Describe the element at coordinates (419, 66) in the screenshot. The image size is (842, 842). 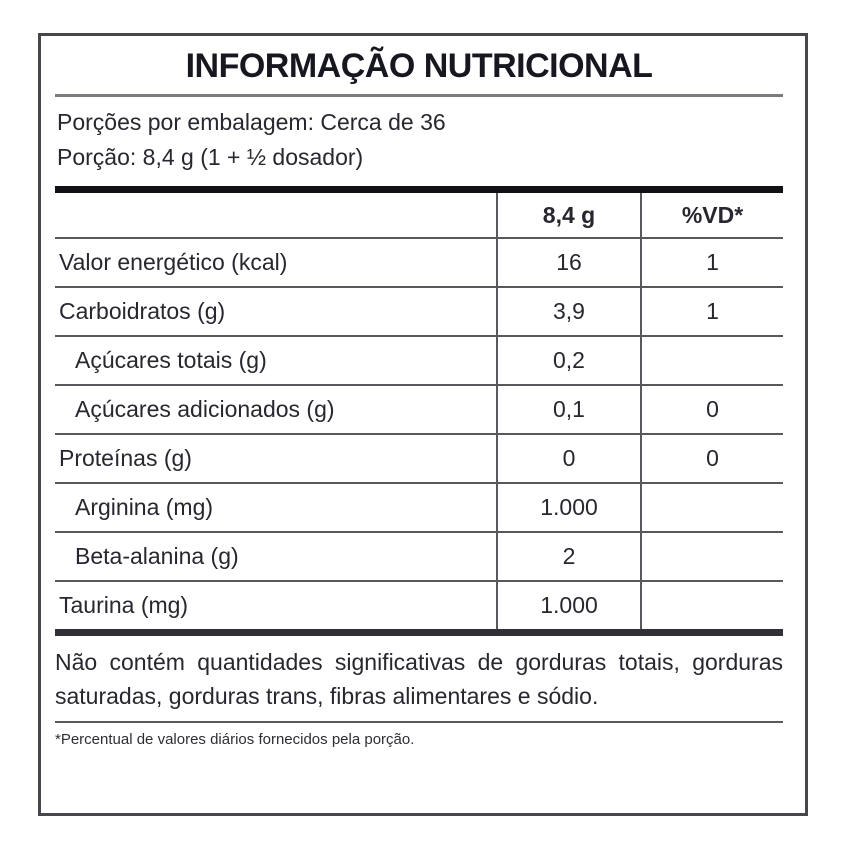
I see `label-title: INFORMAÇÃO NUTRICIONAL` at that location.